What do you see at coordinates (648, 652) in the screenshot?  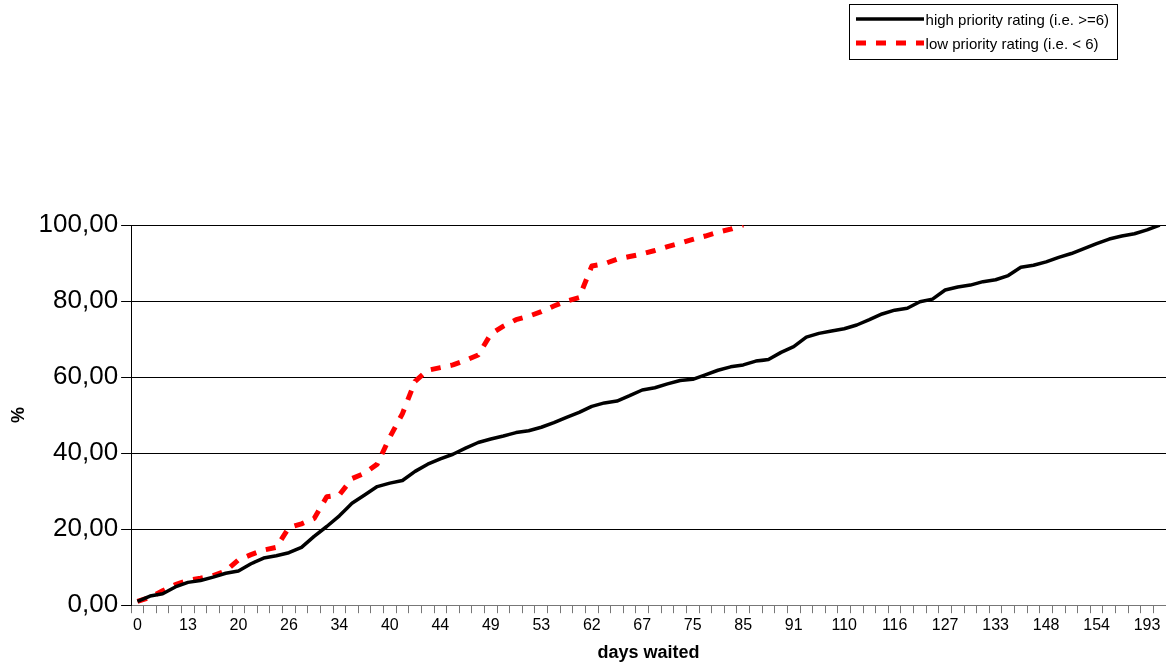 I see `x-axis-title: days waited` at bounding box center [648, 652].